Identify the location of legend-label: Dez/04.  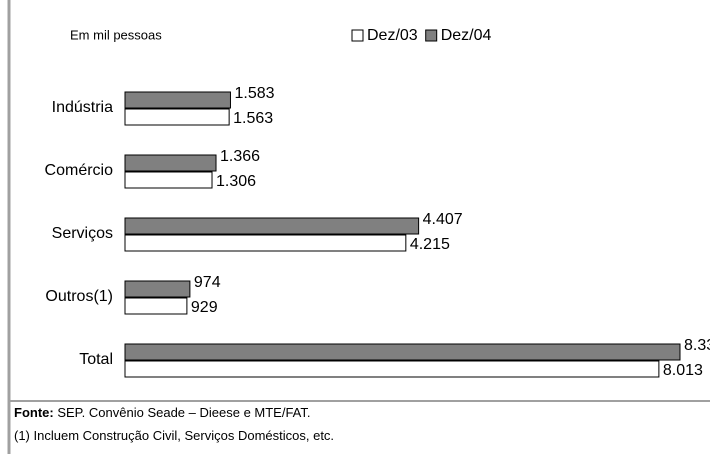
(466, 35).